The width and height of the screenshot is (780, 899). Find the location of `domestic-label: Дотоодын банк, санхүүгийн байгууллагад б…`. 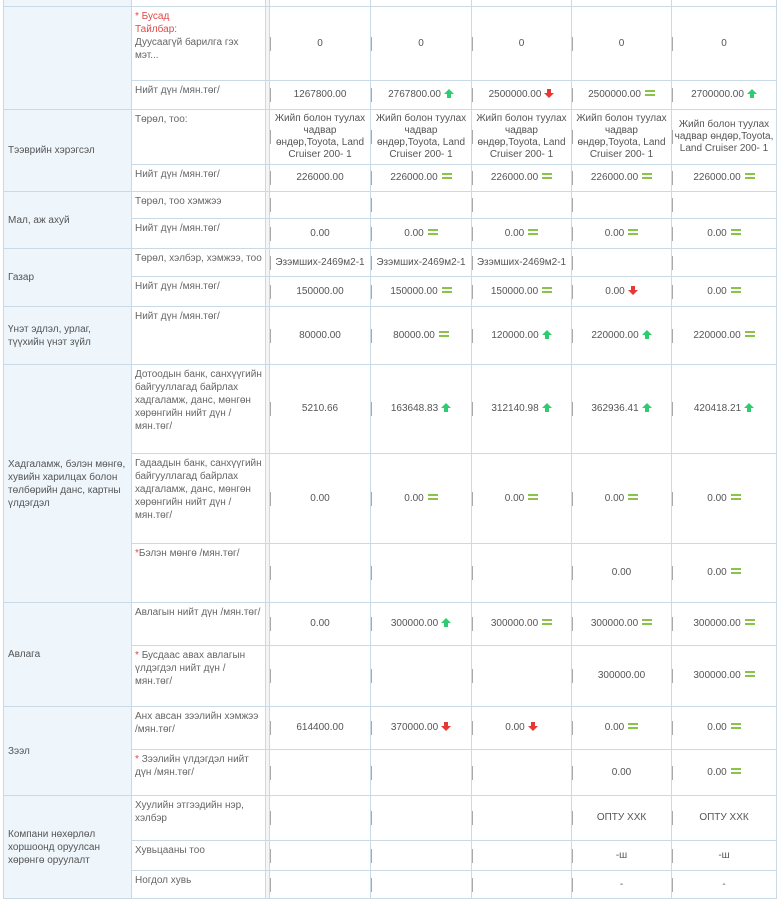

domestic-label: Дотоодын банк, санхүүгийн байгууллагад б… is located at coordinates (198, 409).